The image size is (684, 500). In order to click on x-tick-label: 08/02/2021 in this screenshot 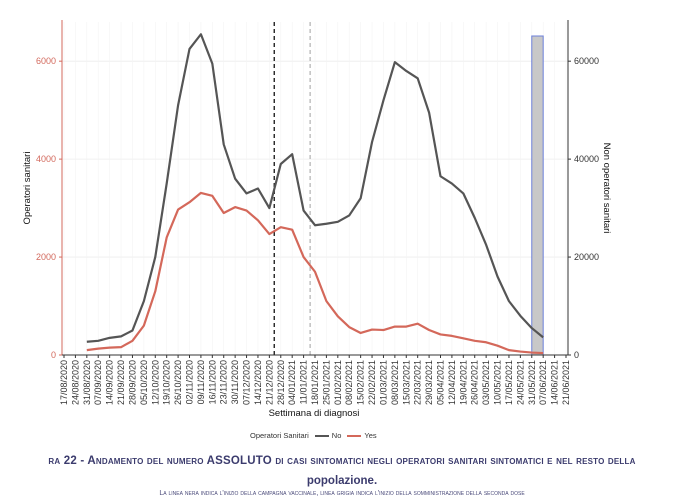, I will do `click(349, 382)`.